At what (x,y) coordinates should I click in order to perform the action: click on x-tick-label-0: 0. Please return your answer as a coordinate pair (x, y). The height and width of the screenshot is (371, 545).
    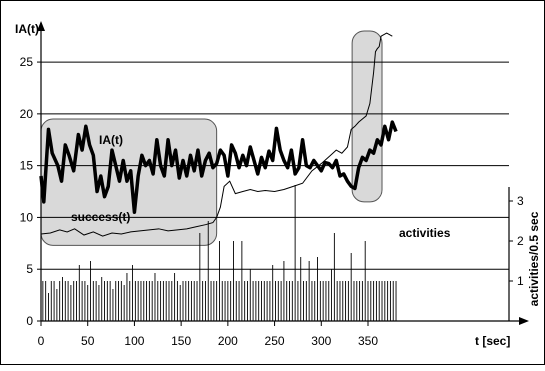
    Looking at the image, I should click on (41, 341).